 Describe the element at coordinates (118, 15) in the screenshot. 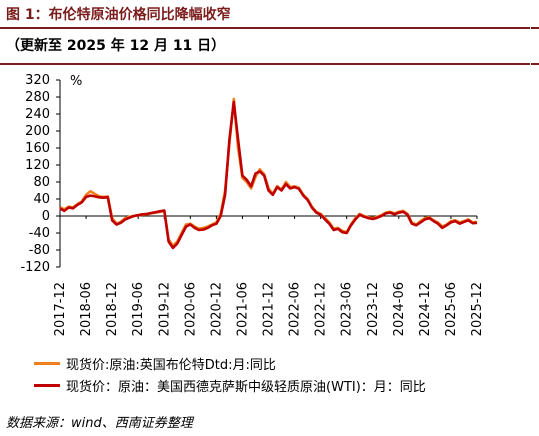

I see `figure-title: 图 1：布伦特原油价格同比降幅收窄` at that location.